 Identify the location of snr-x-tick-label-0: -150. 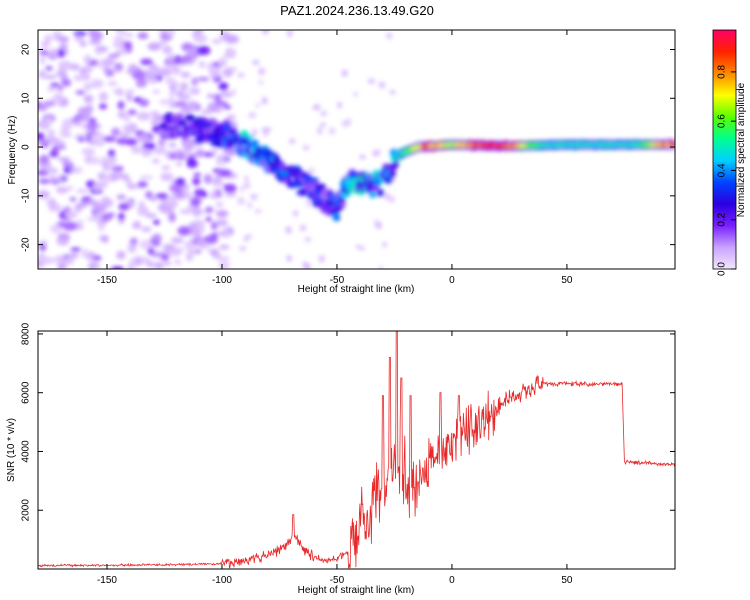
(107, 580).